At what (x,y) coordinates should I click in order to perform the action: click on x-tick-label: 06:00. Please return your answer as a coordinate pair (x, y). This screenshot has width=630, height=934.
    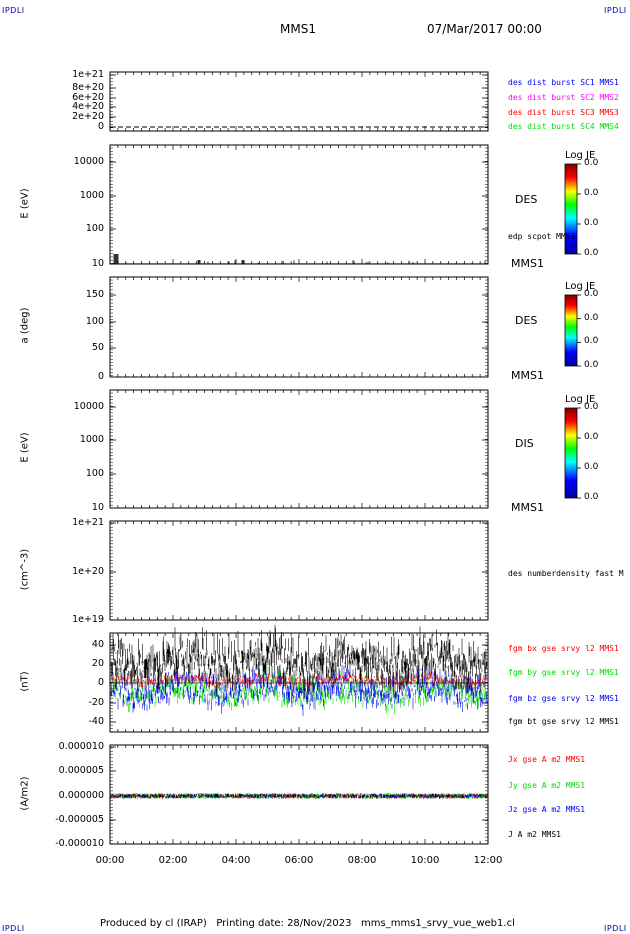
    Looking at the image, I should click on (299, 860).